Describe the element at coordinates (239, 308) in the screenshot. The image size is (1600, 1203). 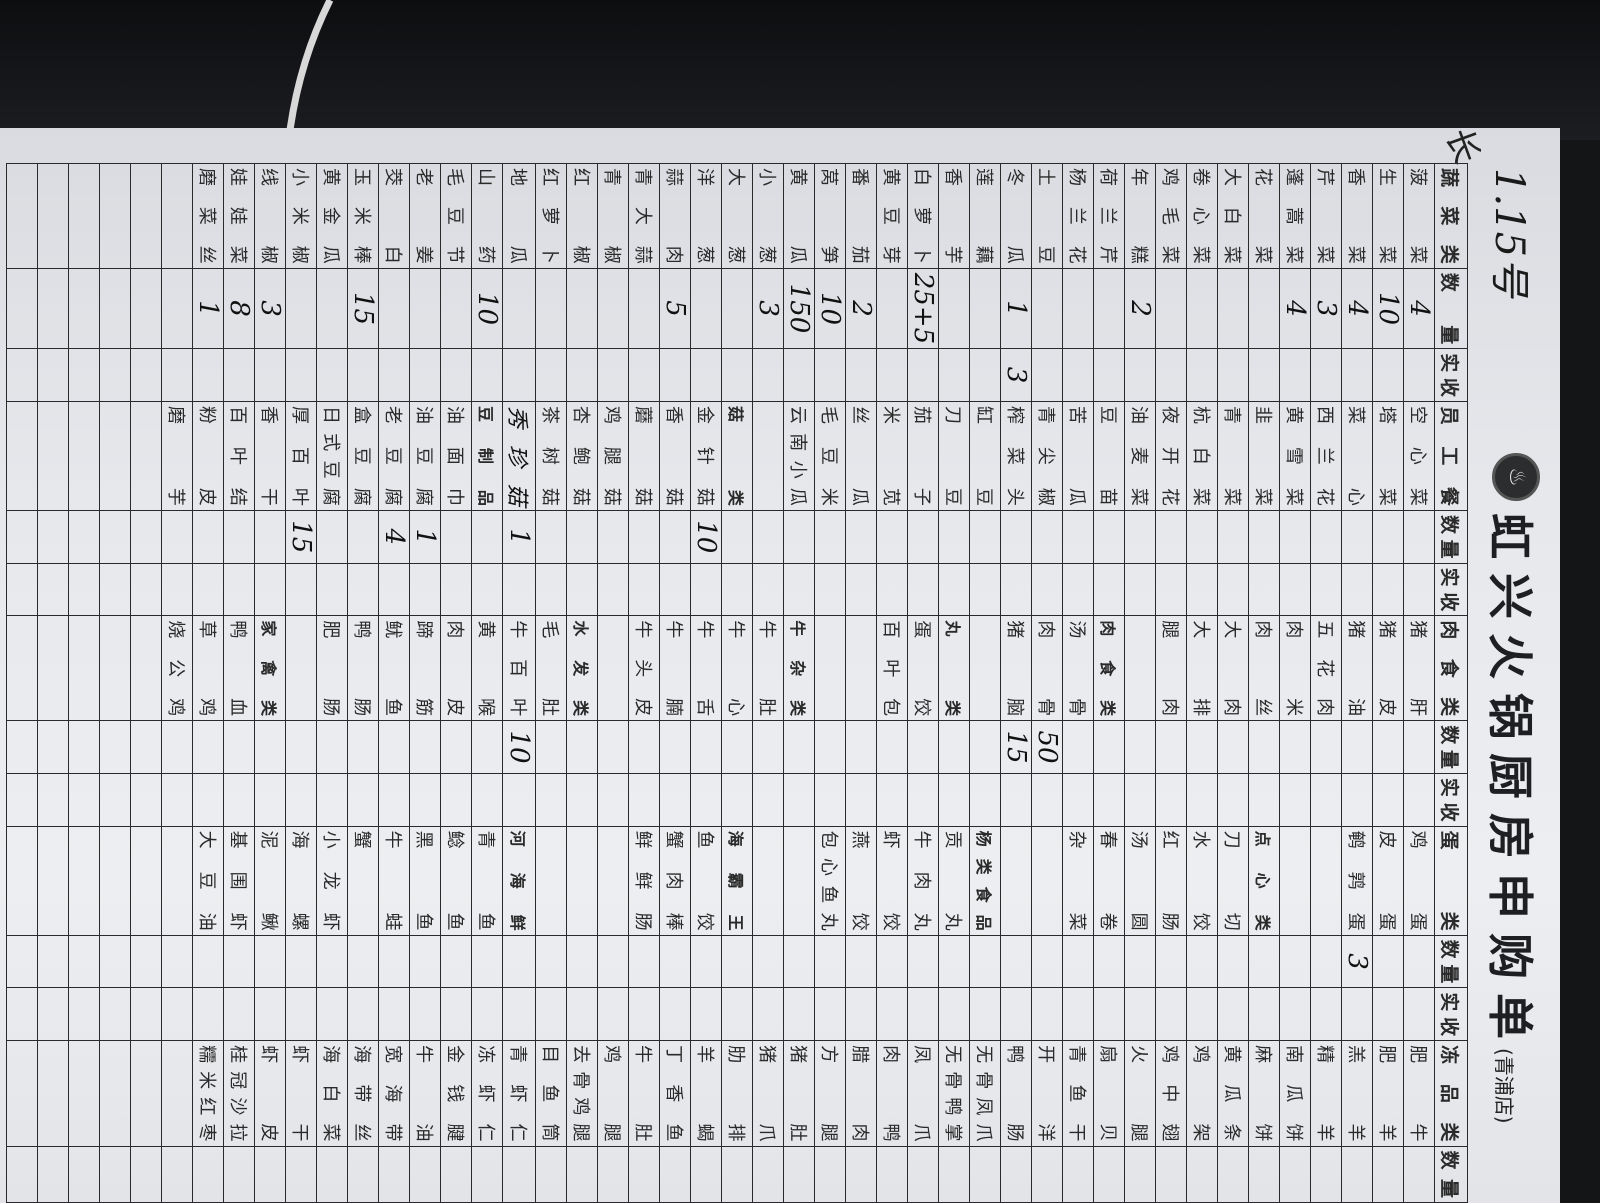
I see `quantity-cell: 8` at that location.